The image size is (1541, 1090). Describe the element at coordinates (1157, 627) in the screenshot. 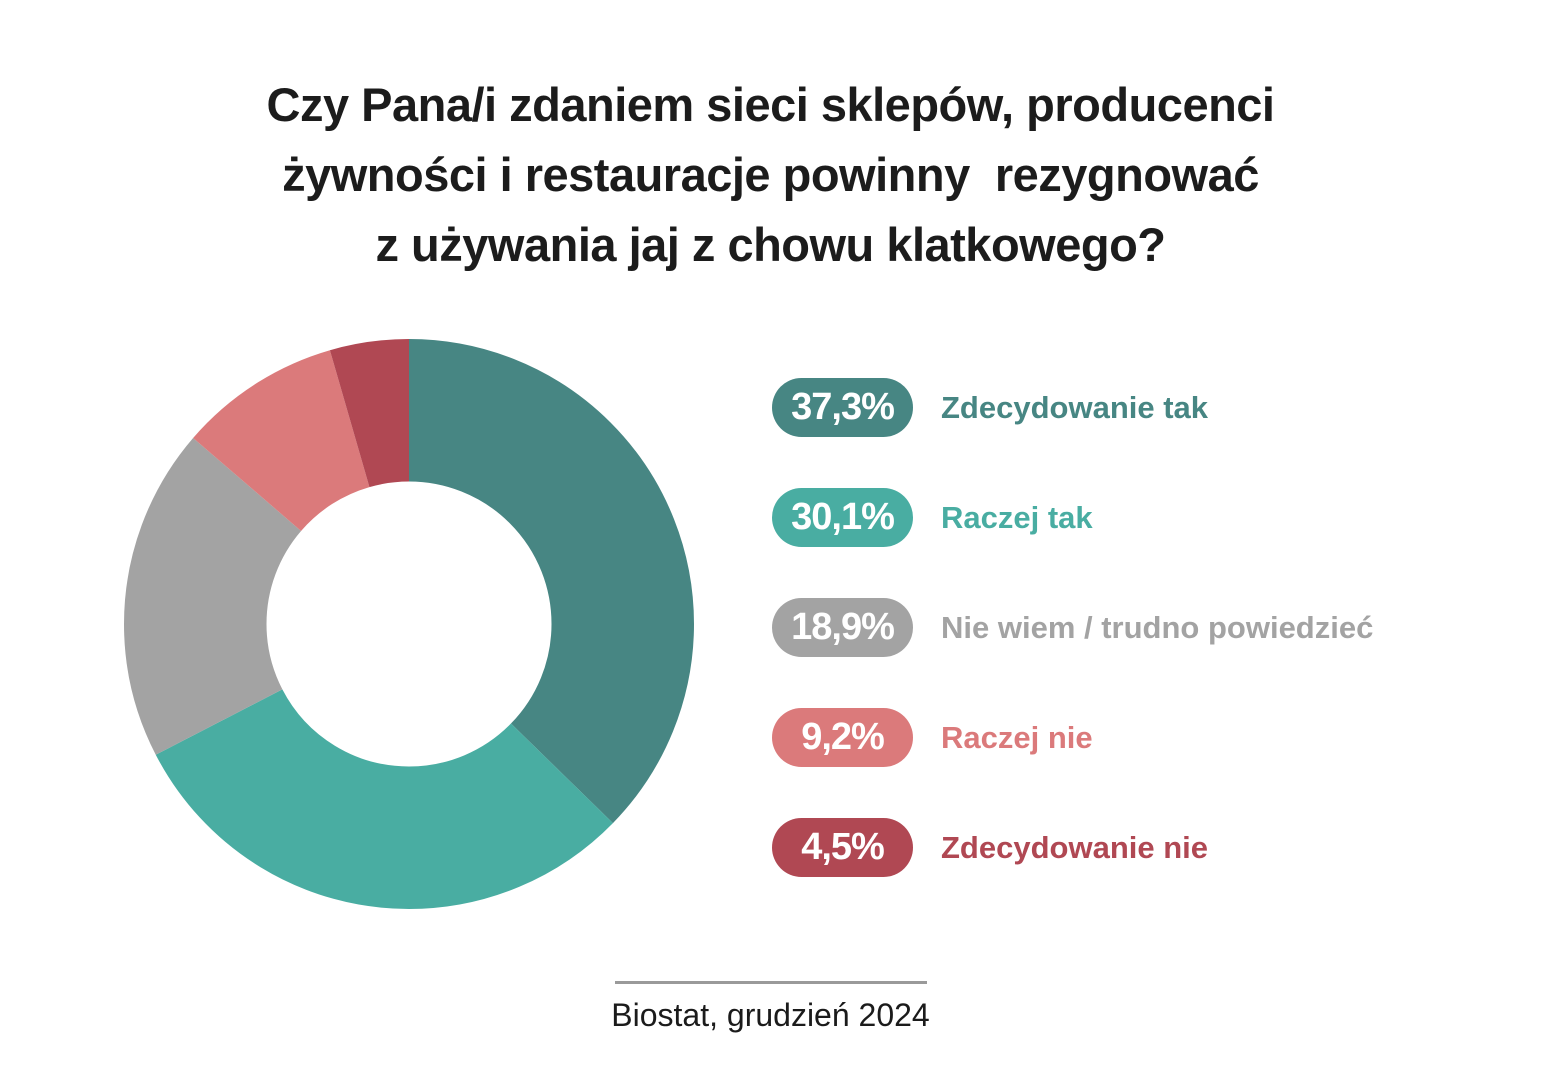

I see `legend-label: Nie wiem / trudno powiedzieć` at that location.